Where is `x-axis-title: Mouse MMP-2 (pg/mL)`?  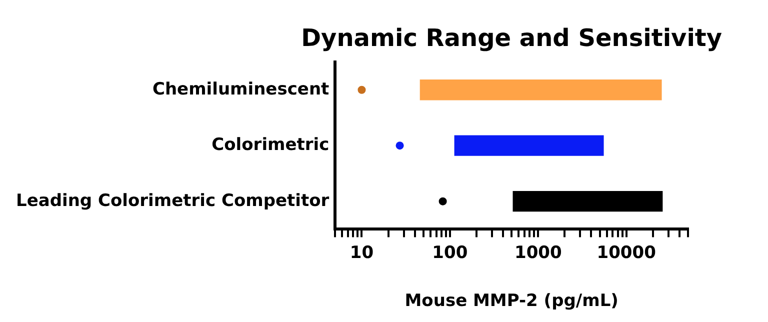
x-axis-title: Mouse MMP-2 (pg/mL) is located at coordinates (511, 301).